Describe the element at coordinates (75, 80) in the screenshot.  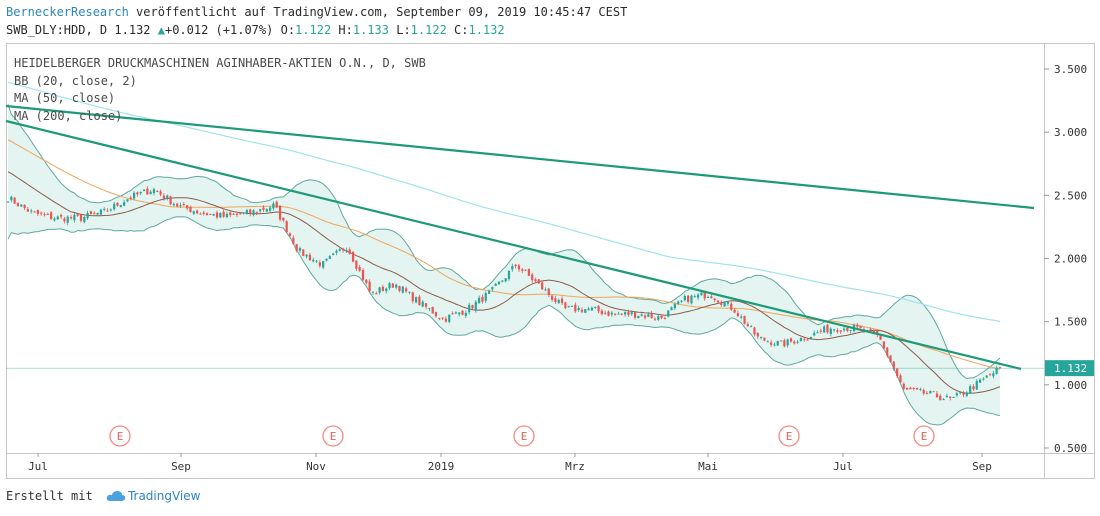
I see `legend-bb: BB (20, close, 2)` at that location.